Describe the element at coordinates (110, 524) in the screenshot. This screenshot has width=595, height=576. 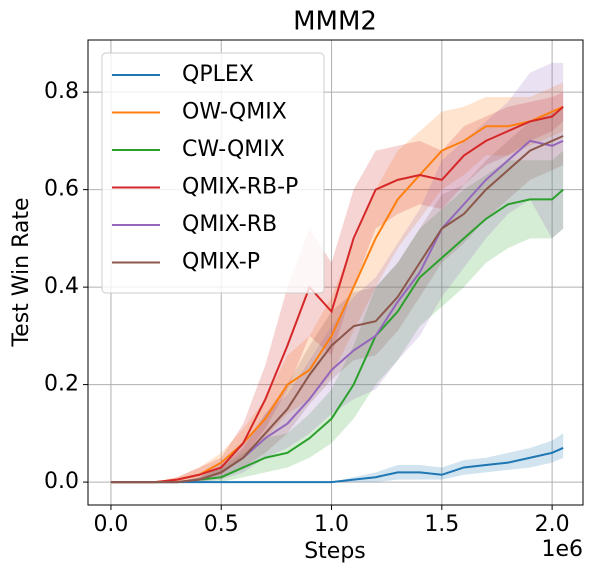
I see `x-tick-label: 0.0` at that location.